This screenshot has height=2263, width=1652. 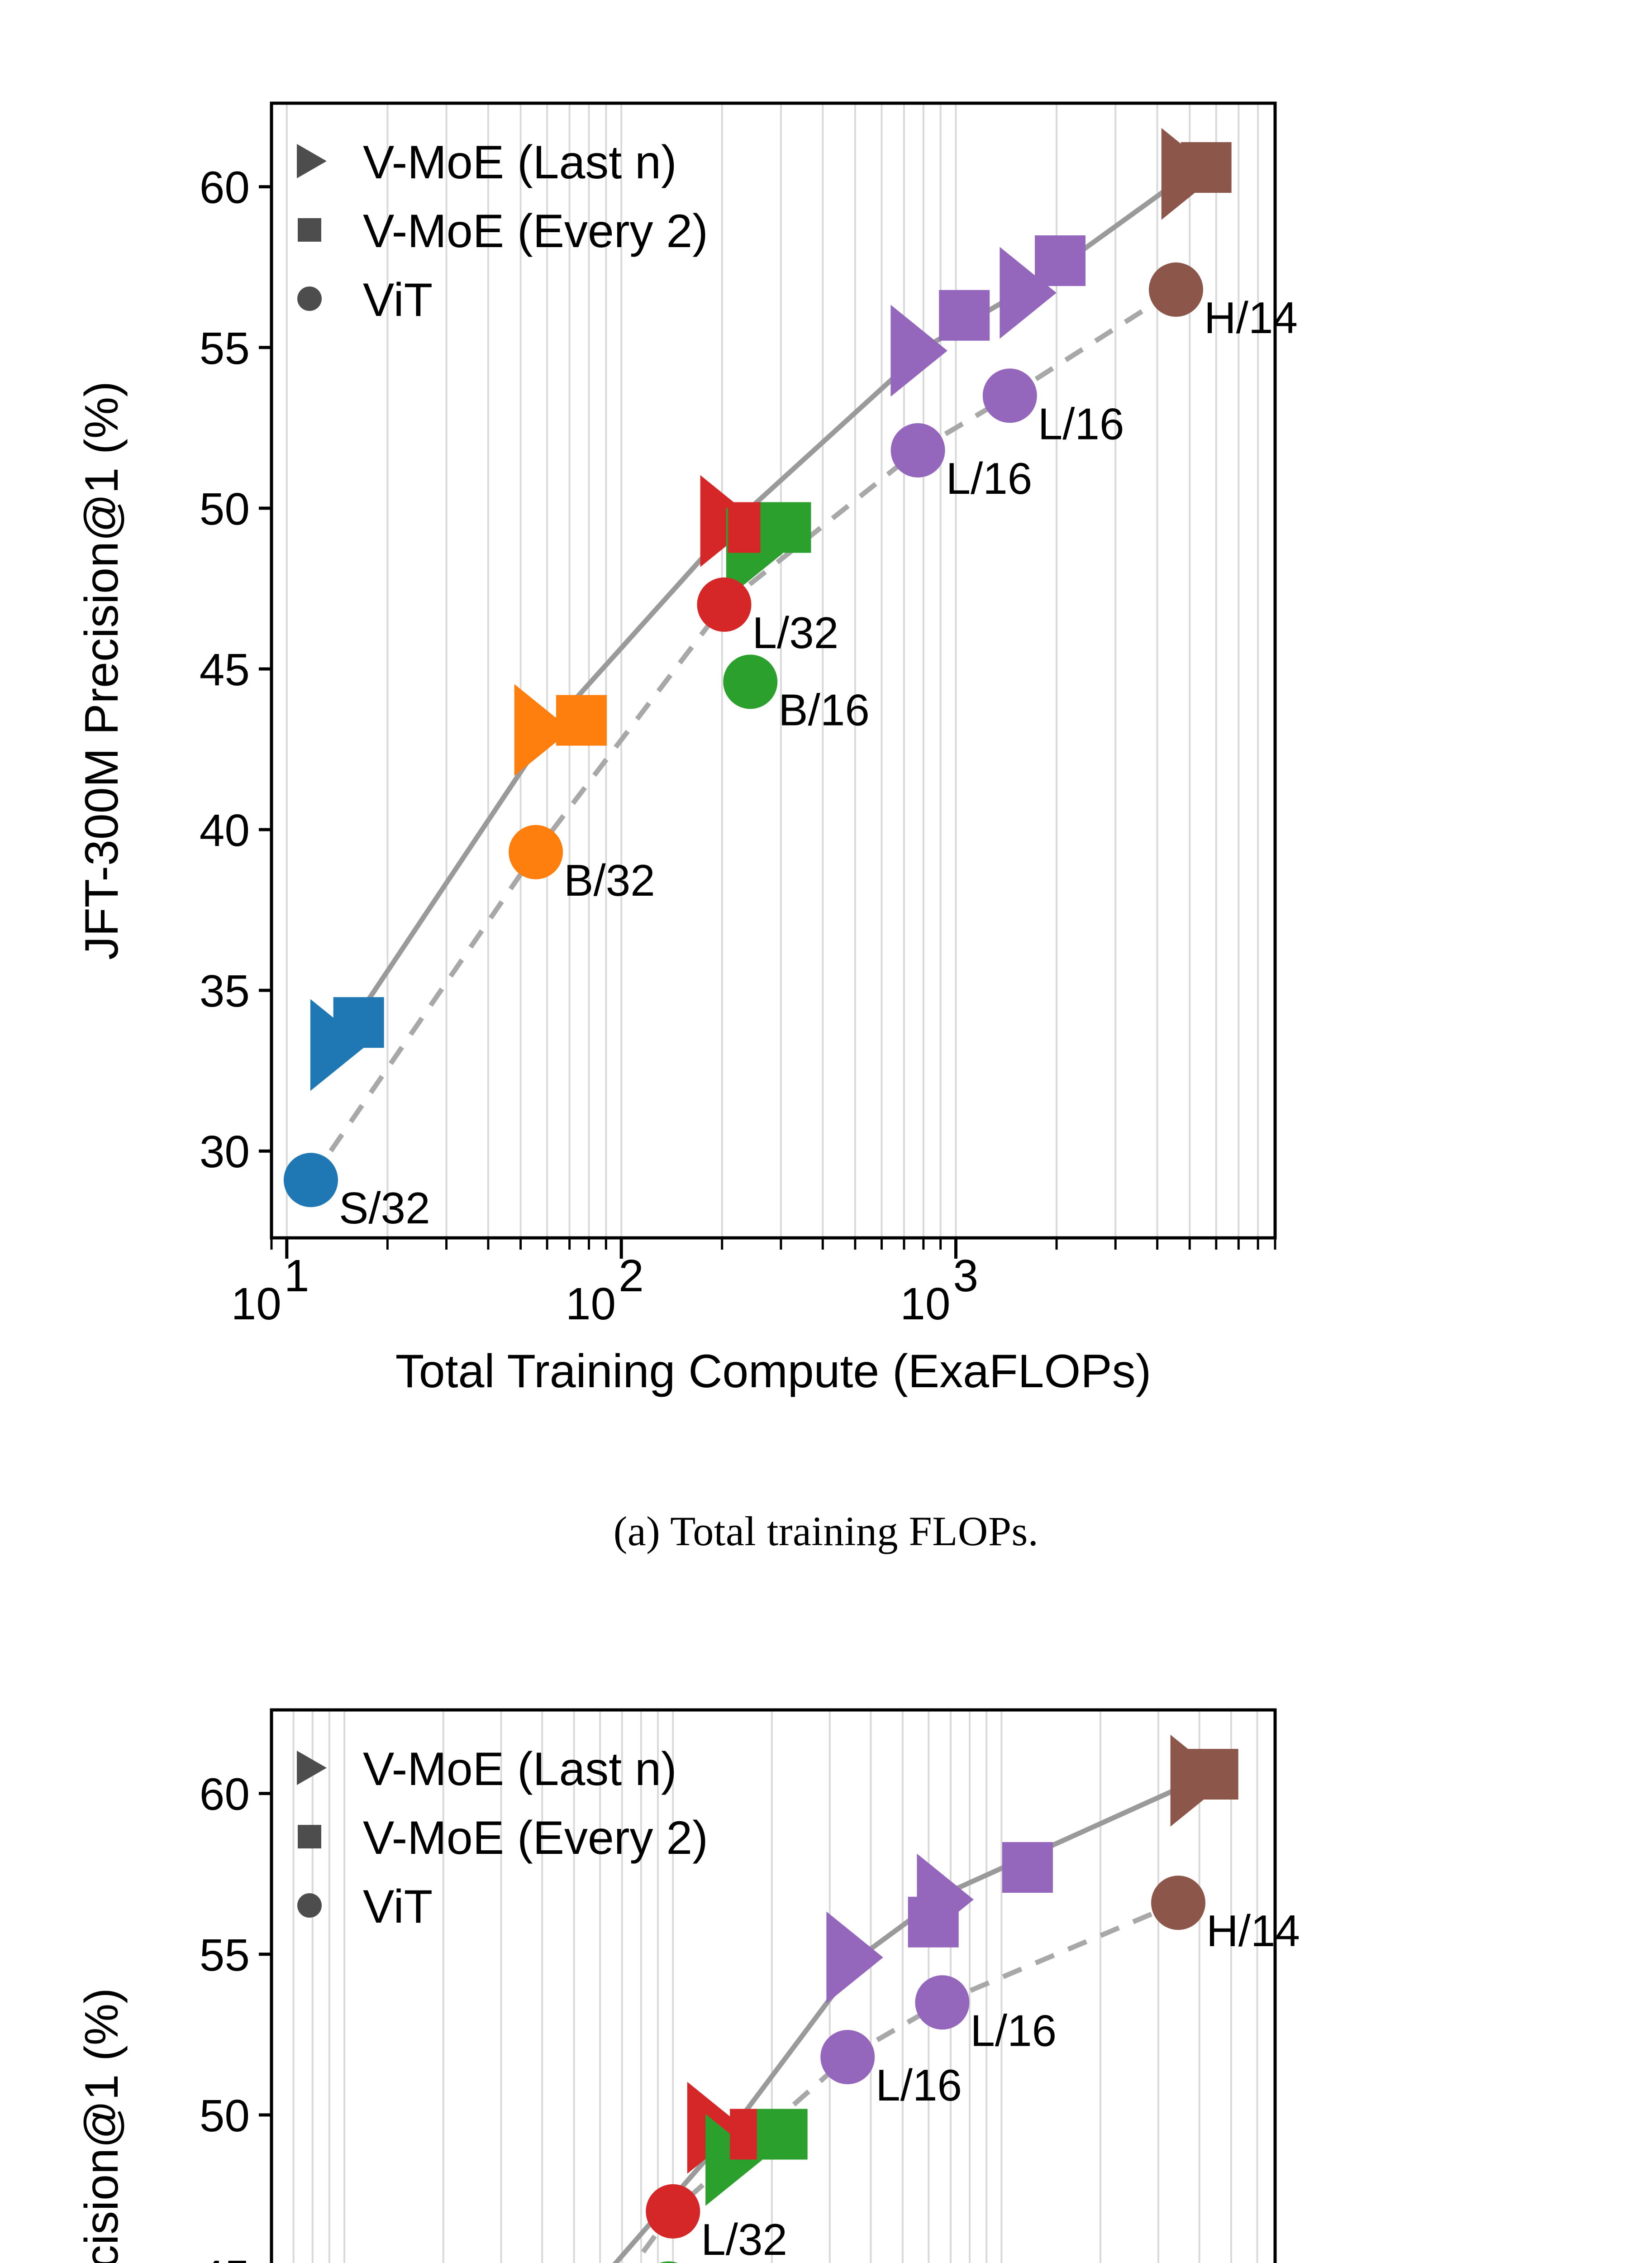 I want to click on x-tick-exponent: 1, so click(x=296, y=1276).